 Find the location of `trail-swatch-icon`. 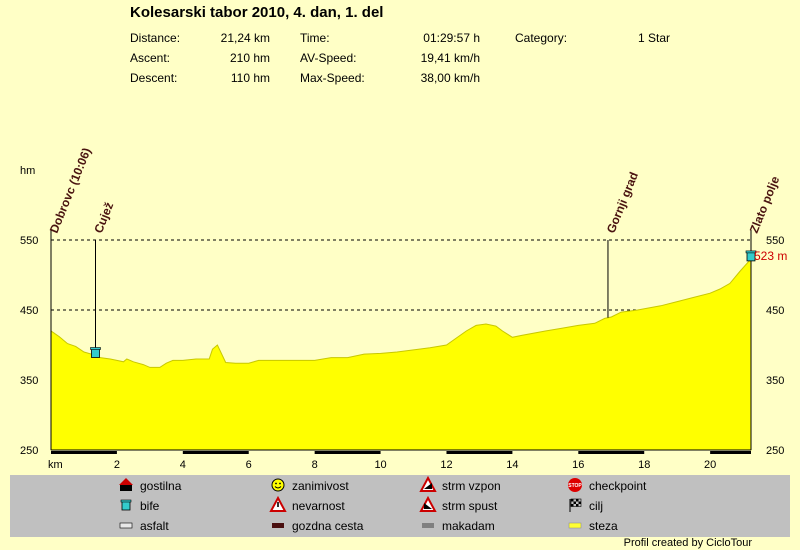

trail-swatch-icon is located at coordinates (575, 525).